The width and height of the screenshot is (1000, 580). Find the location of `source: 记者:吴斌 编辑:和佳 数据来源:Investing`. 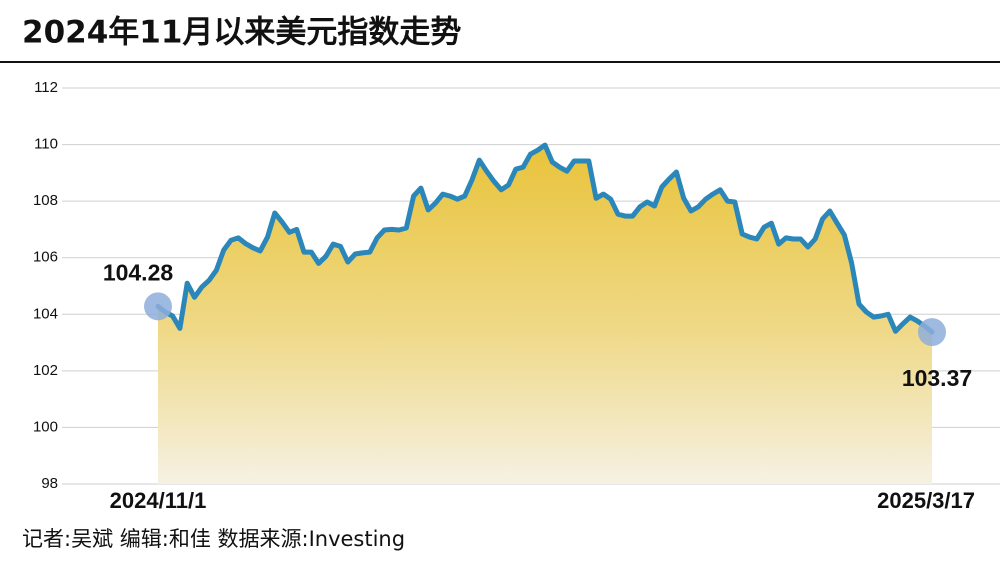

source: 记者:吴斌 编辑:和佳 数据来源:Investing is located at coordinates (213, 539).